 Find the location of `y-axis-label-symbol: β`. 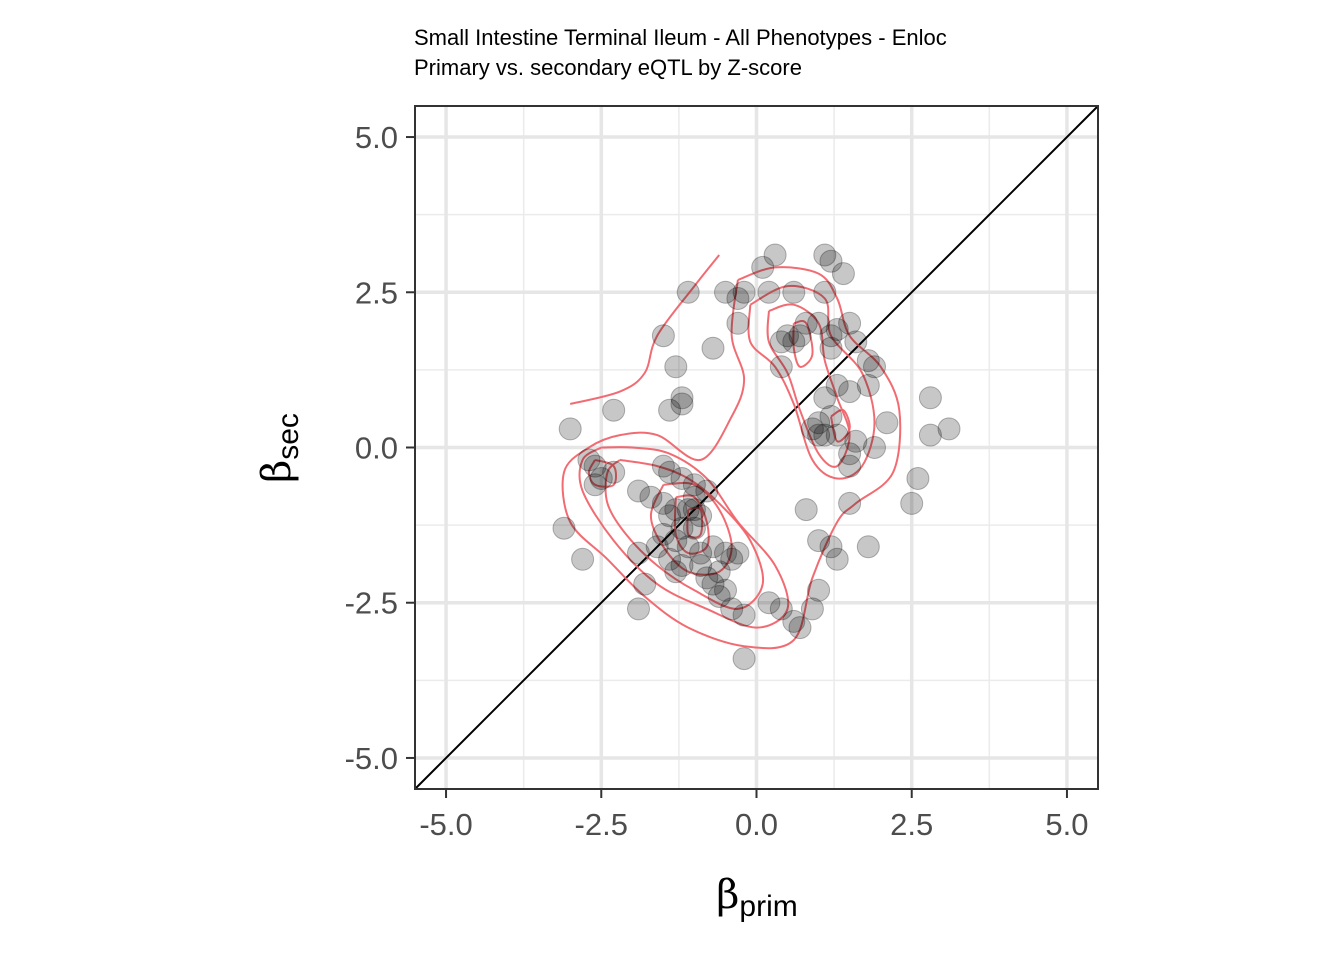

y-axis-label-symbol: β is located at coordinates (277, 471).